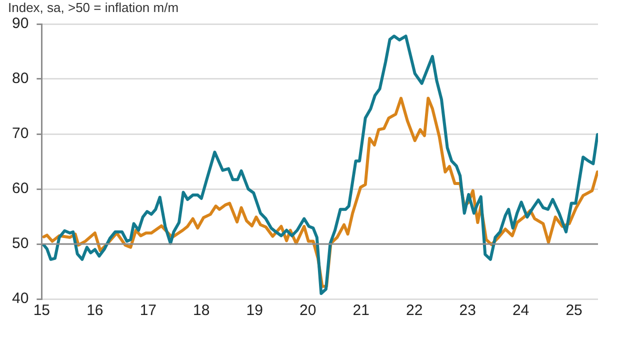  Describe the element at coordinates (148, 311) in the screenshot. I see `x-tick-label: 17` at that location.